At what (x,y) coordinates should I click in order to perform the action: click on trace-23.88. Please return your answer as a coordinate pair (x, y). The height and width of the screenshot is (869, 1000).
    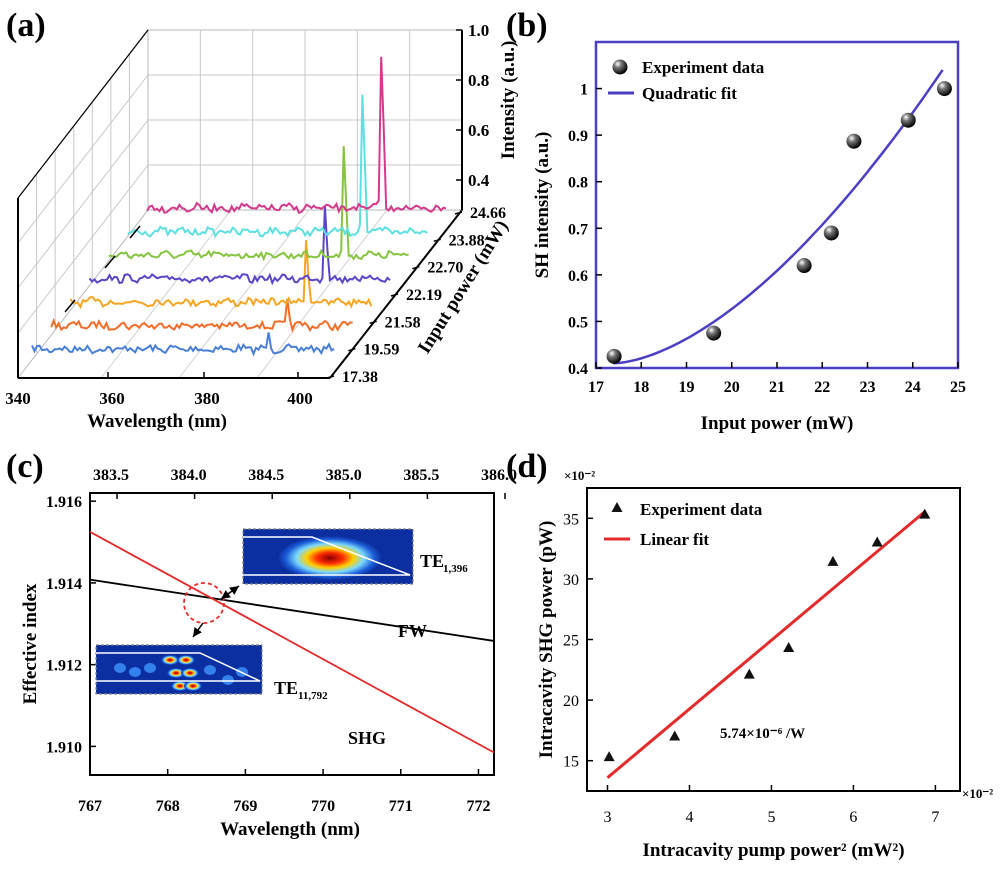
    Looking at the image, I should click on (277, 166).